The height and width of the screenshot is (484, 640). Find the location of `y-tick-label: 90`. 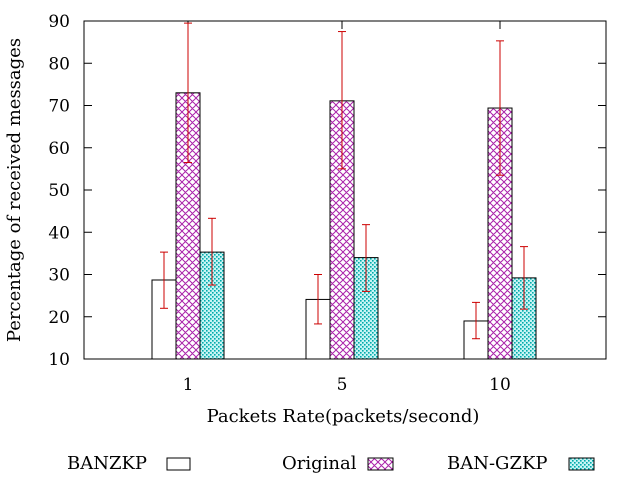

y-tick-label: 90 is located at coordinates (59, 22).